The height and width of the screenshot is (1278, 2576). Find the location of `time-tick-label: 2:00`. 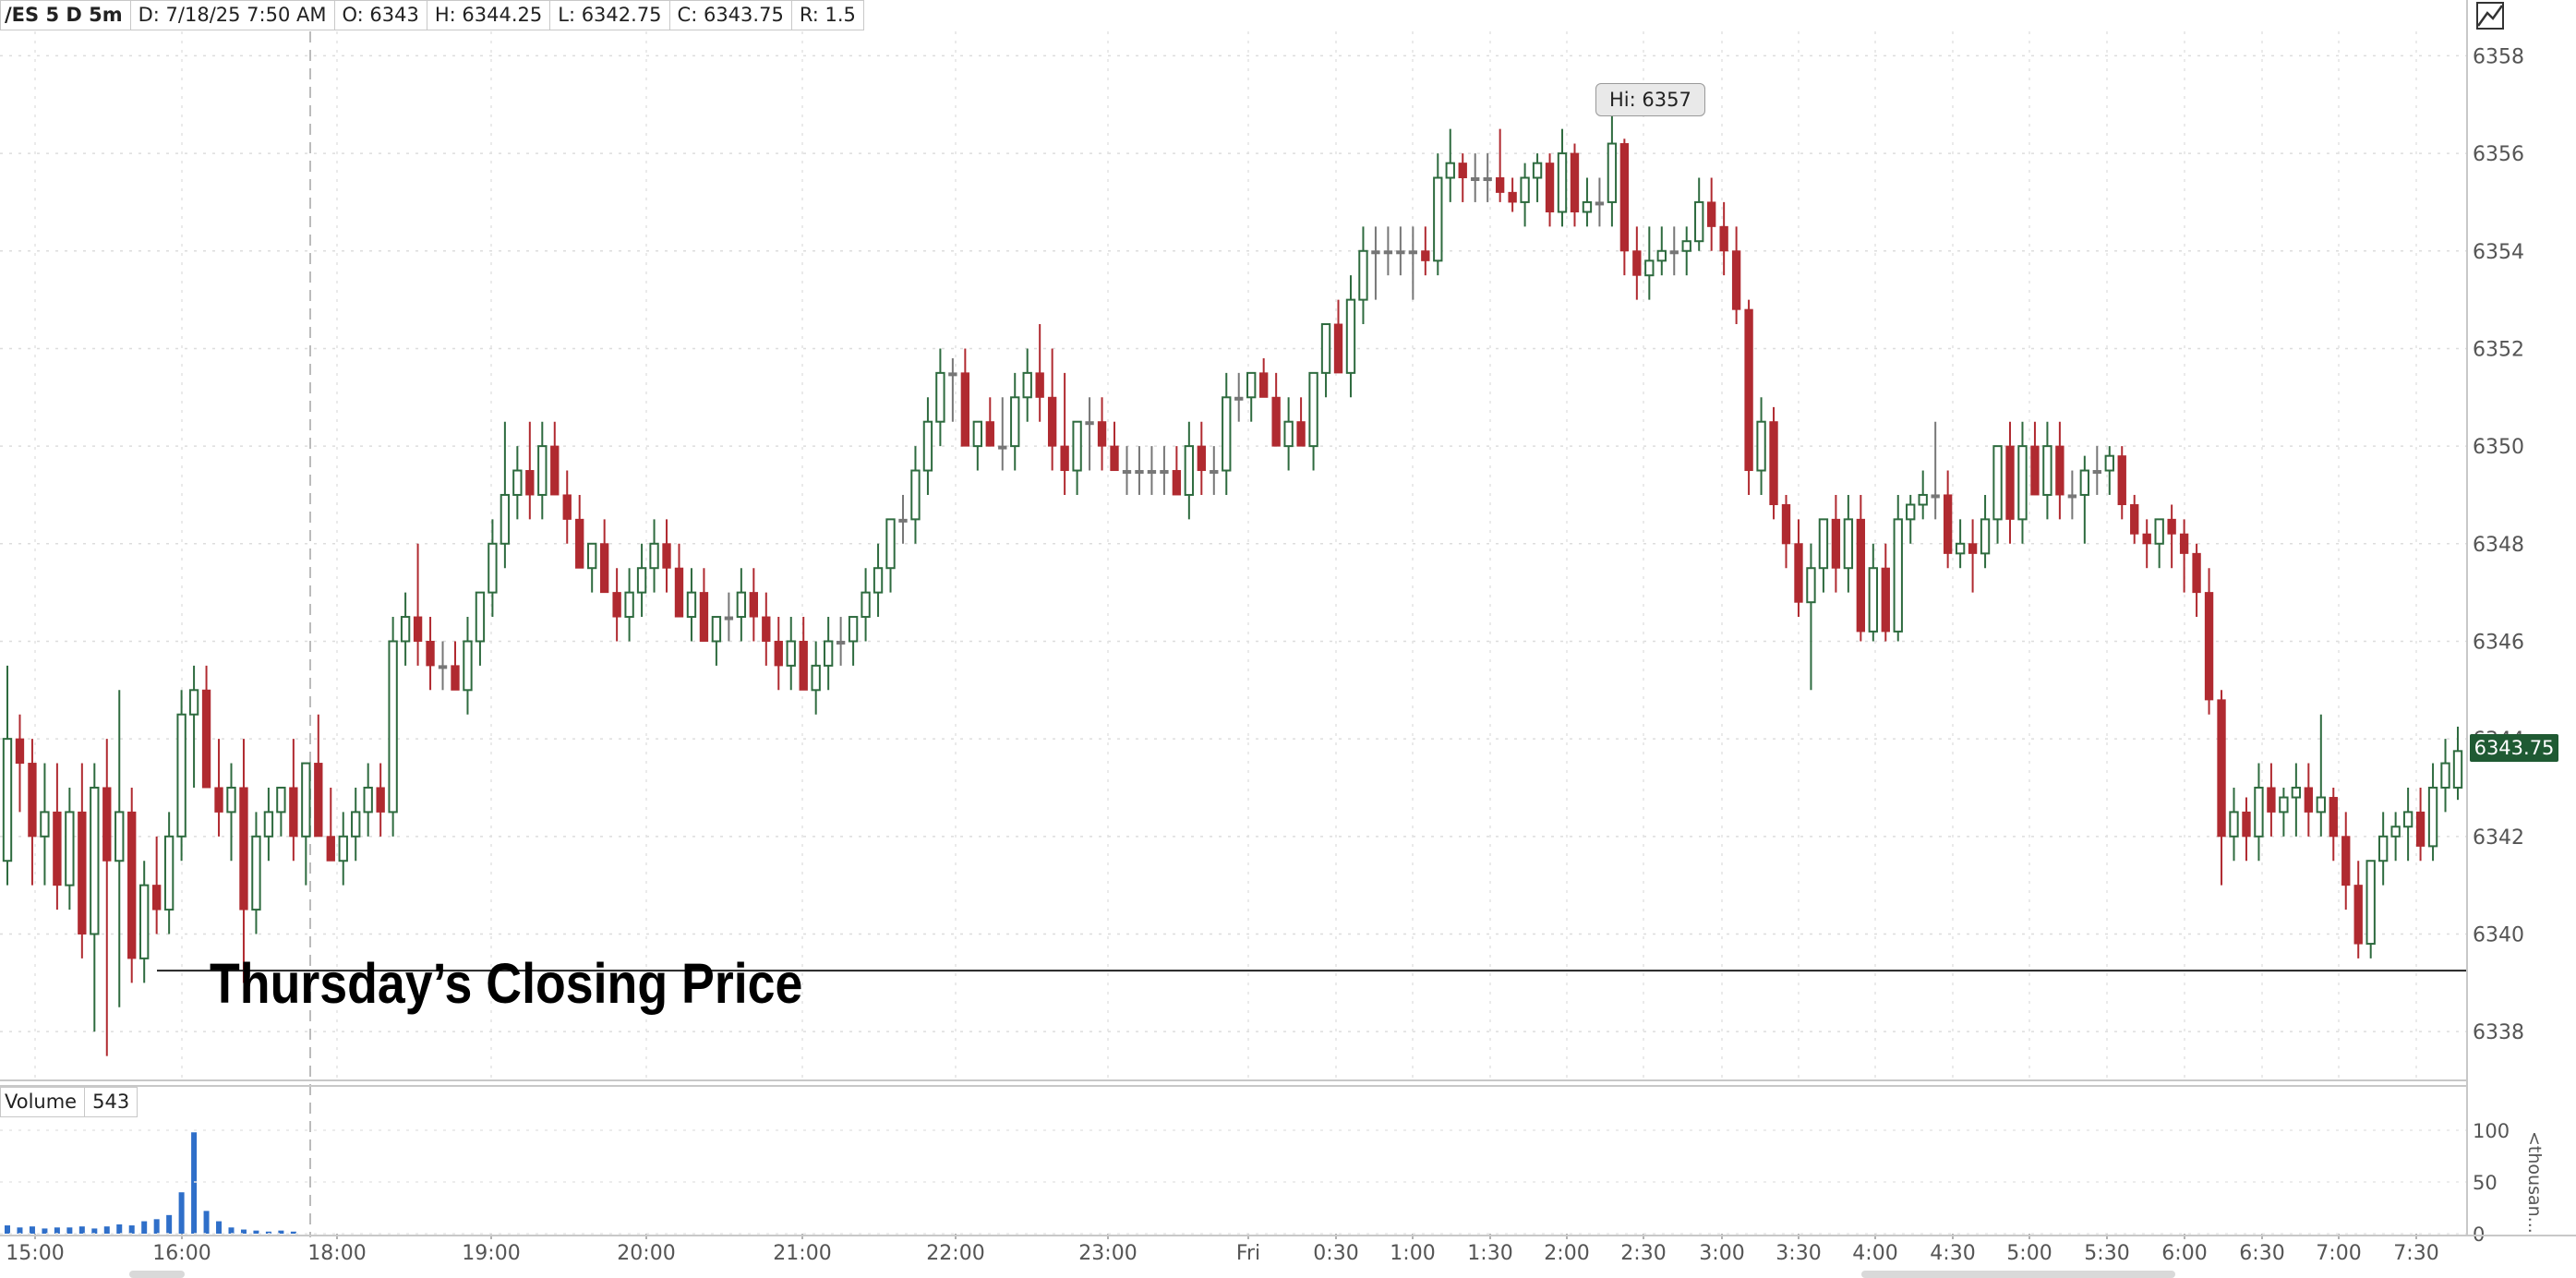

time-tick-label: 2:00 is located at coordinates (1566, 1254).